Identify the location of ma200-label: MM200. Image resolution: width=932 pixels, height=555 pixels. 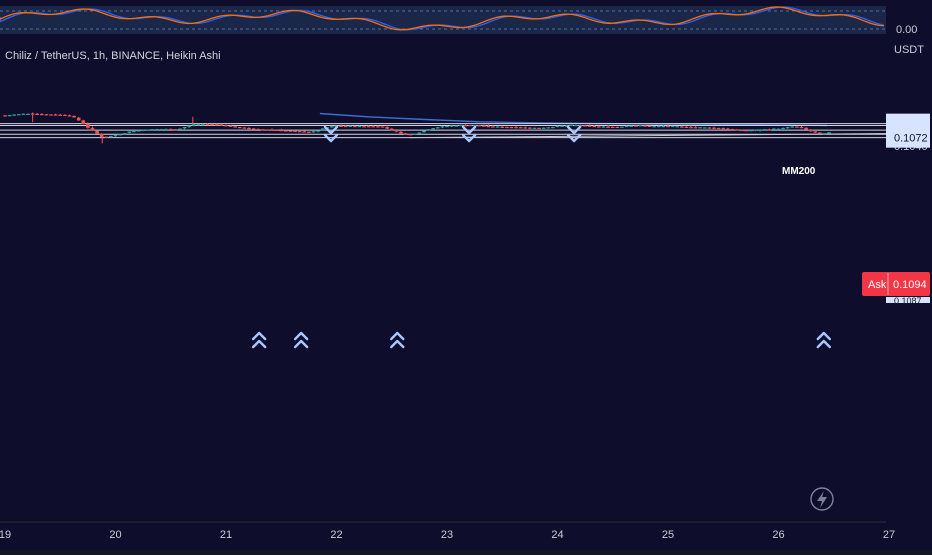
(799, 171).